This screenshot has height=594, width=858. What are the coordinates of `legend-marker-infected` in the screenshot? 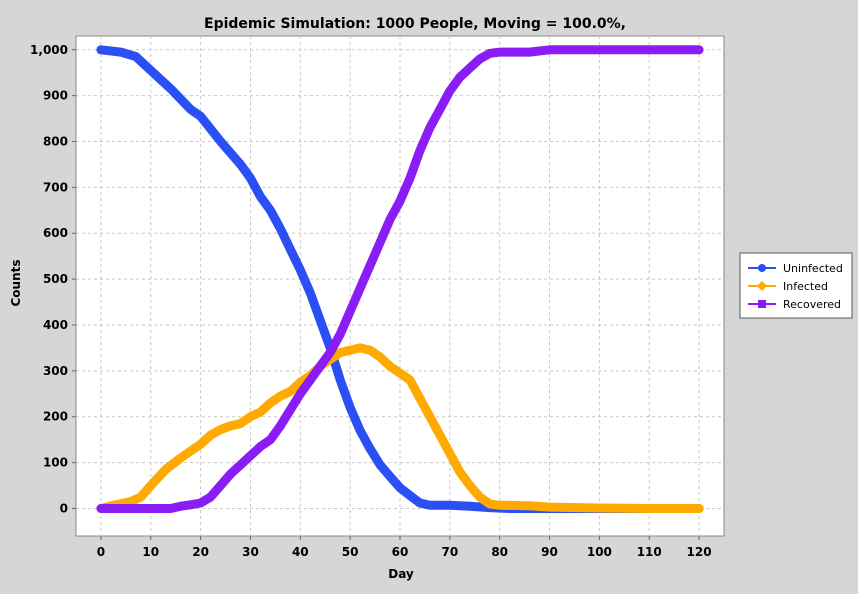 It's located at (762, 286).